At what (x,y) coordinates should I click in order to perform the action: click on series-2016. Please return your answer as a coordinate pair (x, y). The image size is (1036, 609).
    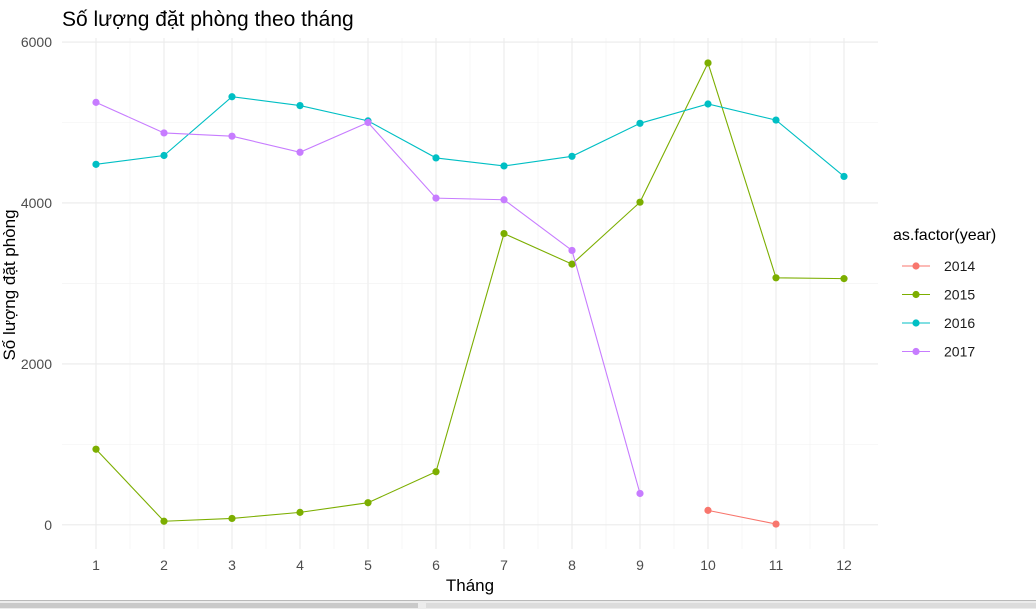
    Looking at the image, I should click on (470, 137).